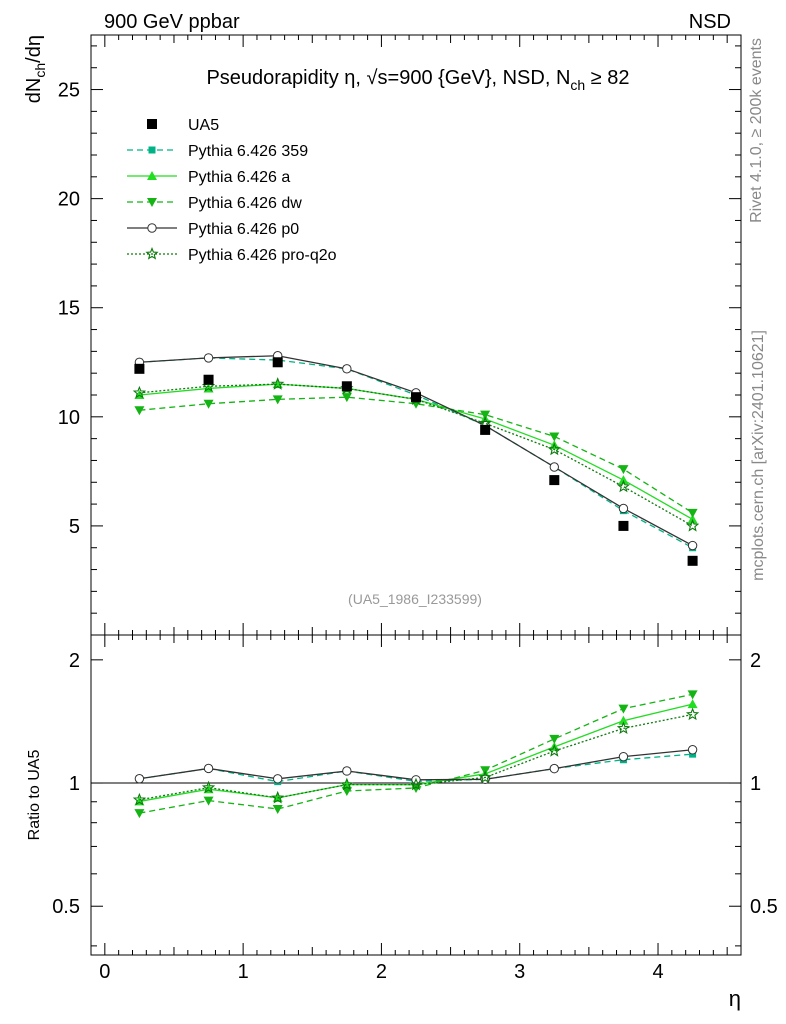 The height and width of the screenshot is (1024, 786). I want to click on ratio-tick-label-right: 0.5, so click(764, 907).